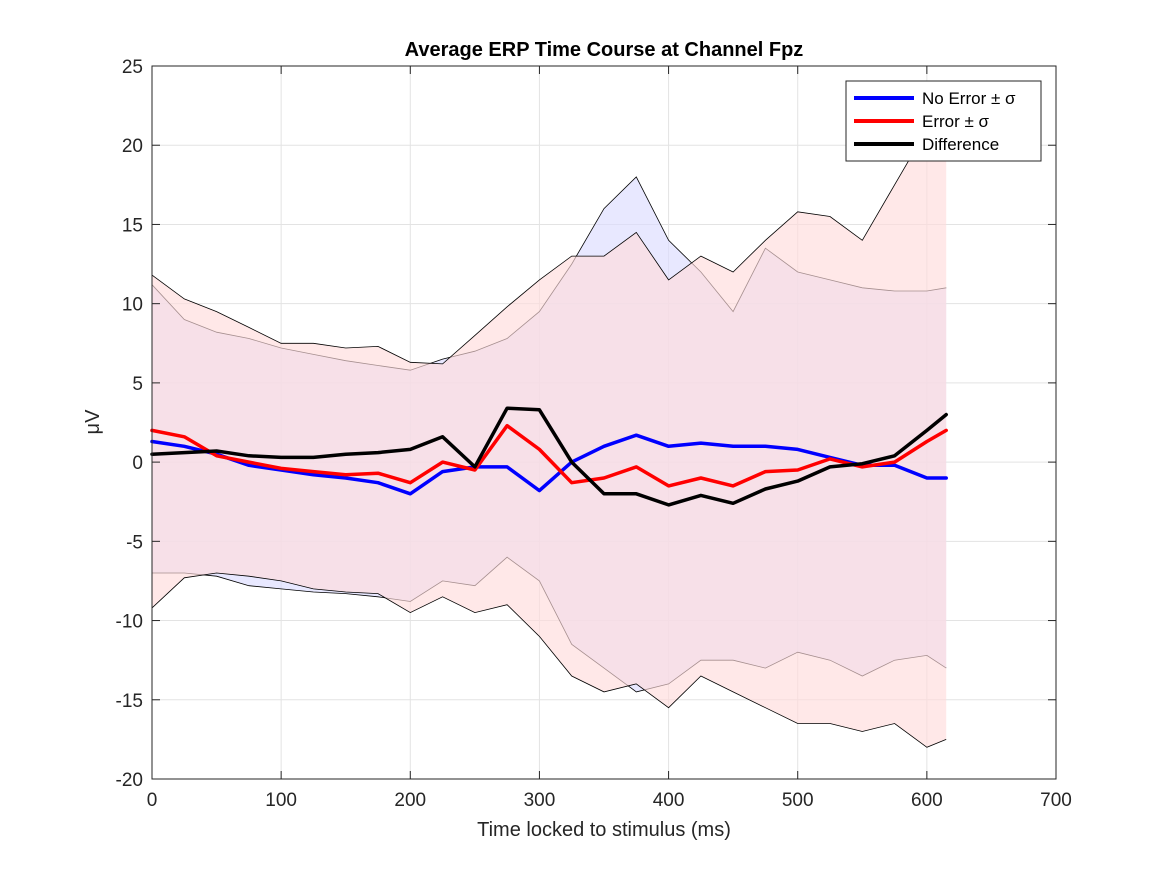 The image size is (1167, 880). I want to click on y-tick-label: -5, so click(134, 542).